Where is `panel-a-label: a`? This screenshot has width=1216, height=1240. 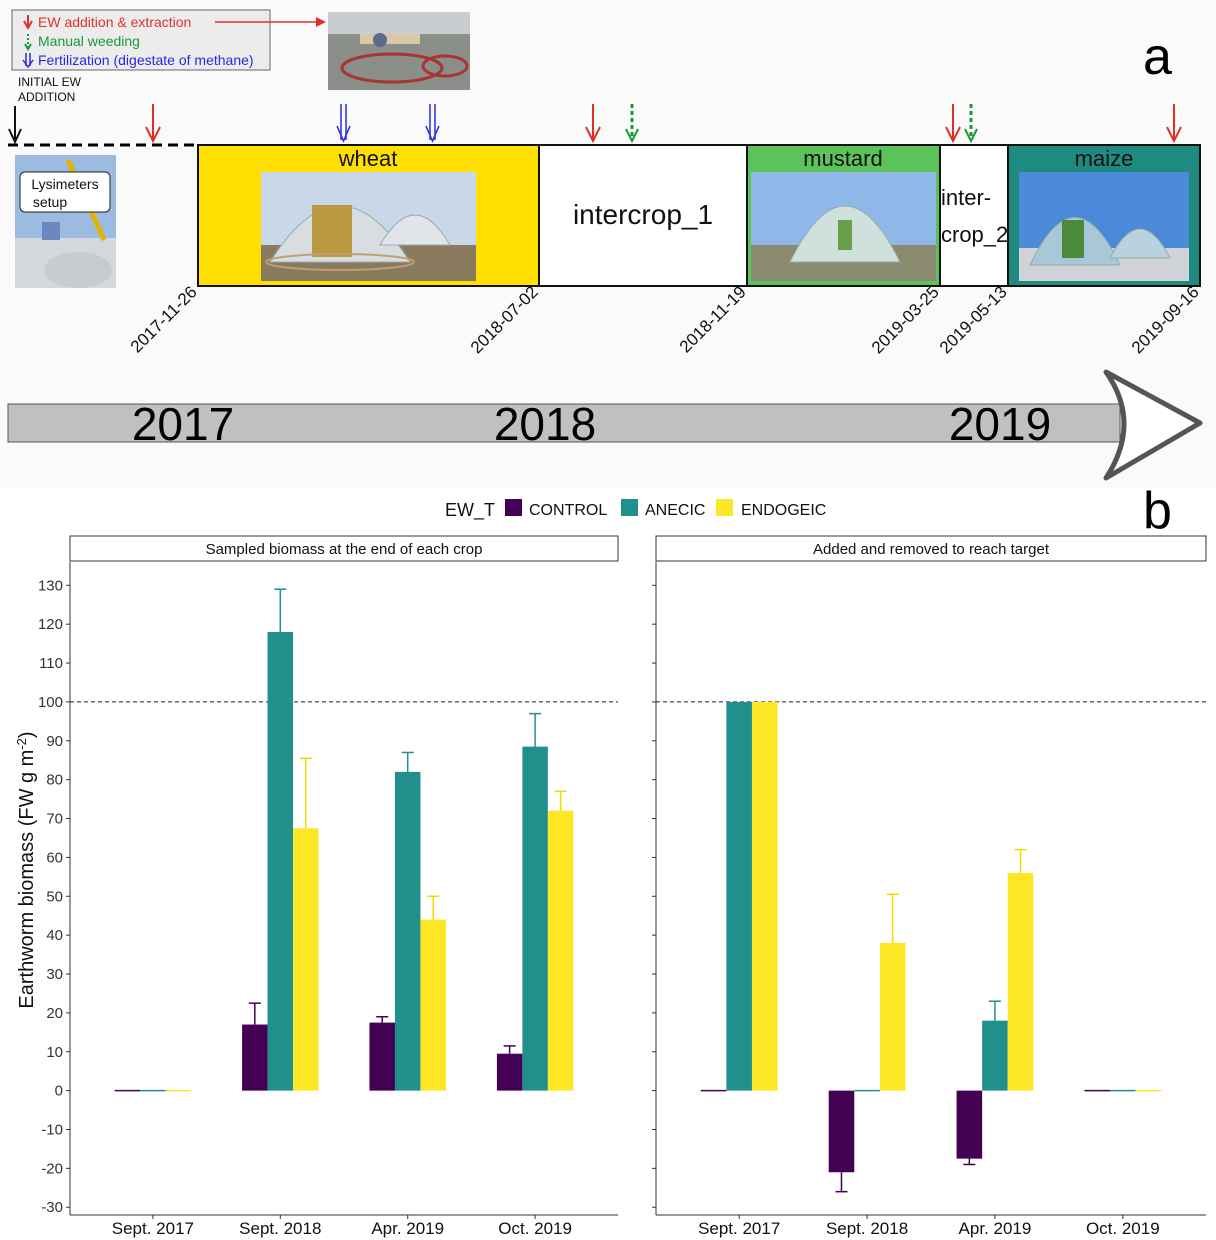 panel-a-label: a is located at coordinates (1157, 57).